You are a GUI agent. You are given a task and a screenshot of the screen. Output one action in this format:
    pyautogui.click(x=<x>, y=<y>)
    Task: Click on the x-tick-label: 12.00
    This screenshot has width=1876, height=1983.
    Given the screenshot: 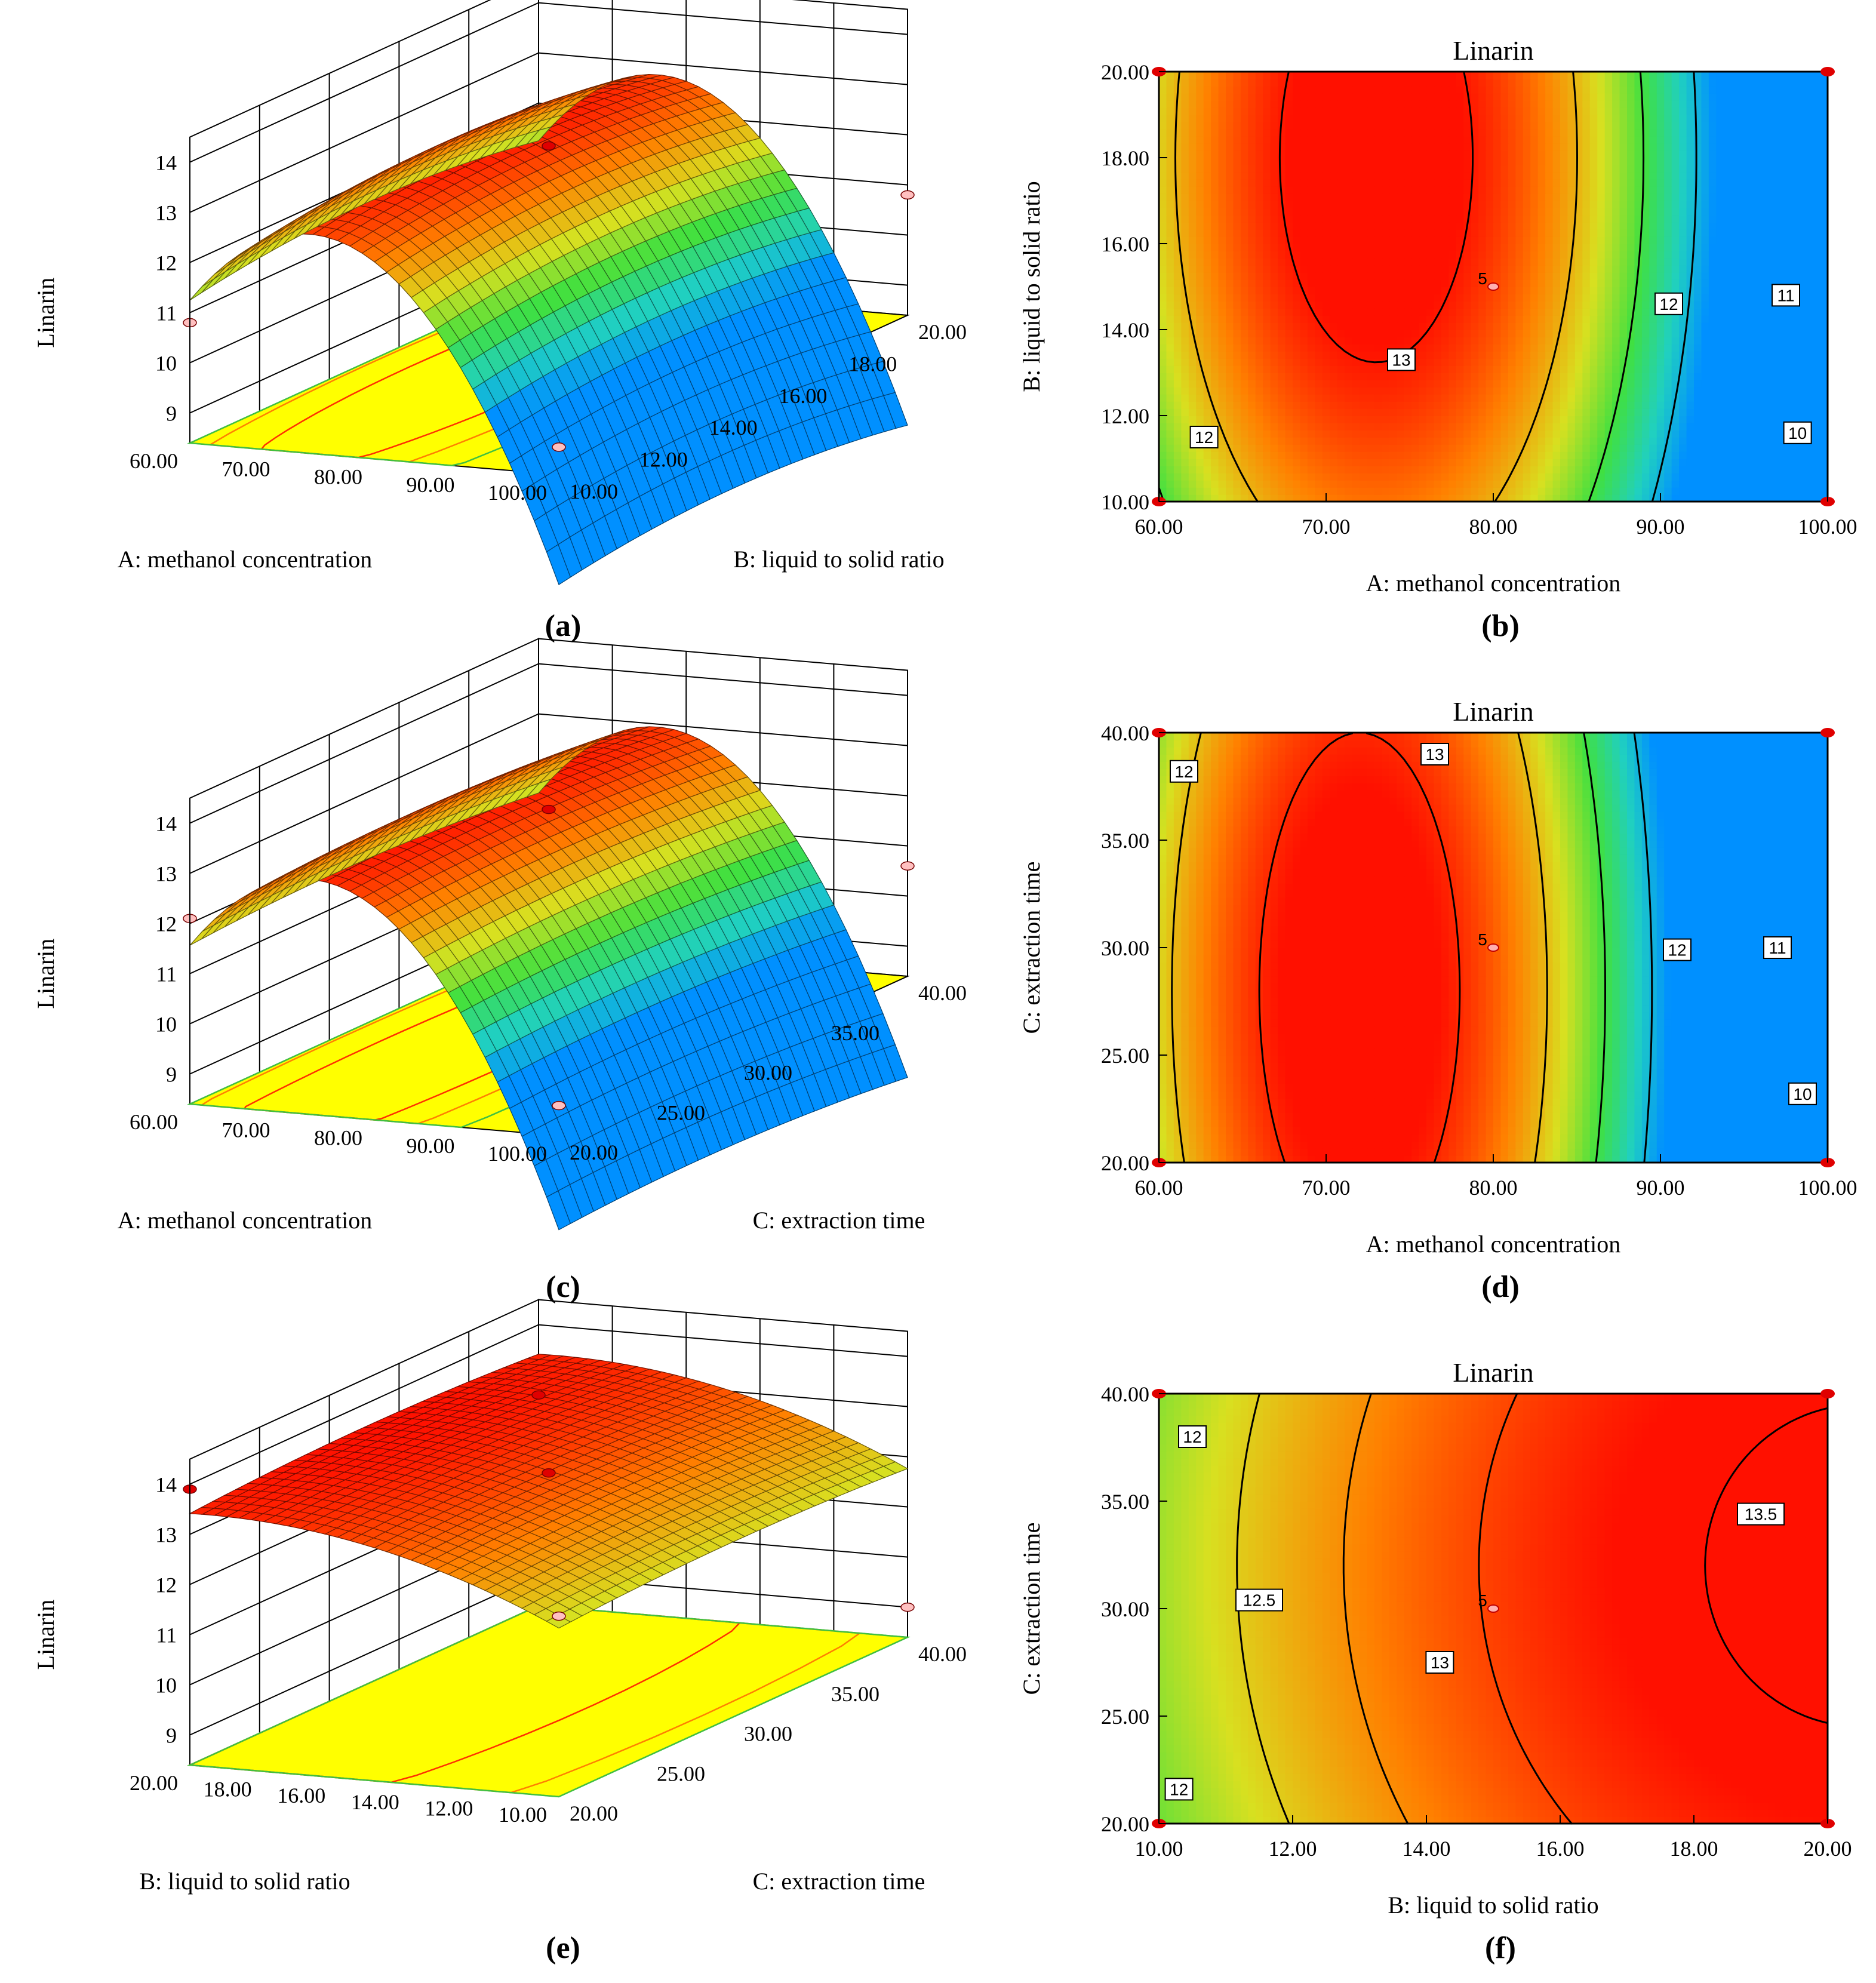 What is the action you would take?
    pyautogui.click(x=449, y=1808)
    